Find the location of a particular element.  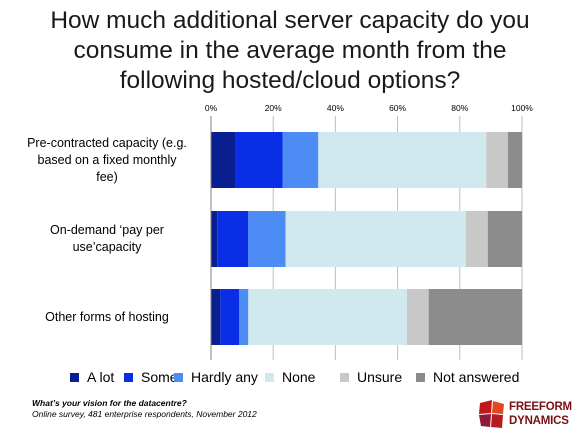

legend-label: Not answered is located at coordinates (476, 377).